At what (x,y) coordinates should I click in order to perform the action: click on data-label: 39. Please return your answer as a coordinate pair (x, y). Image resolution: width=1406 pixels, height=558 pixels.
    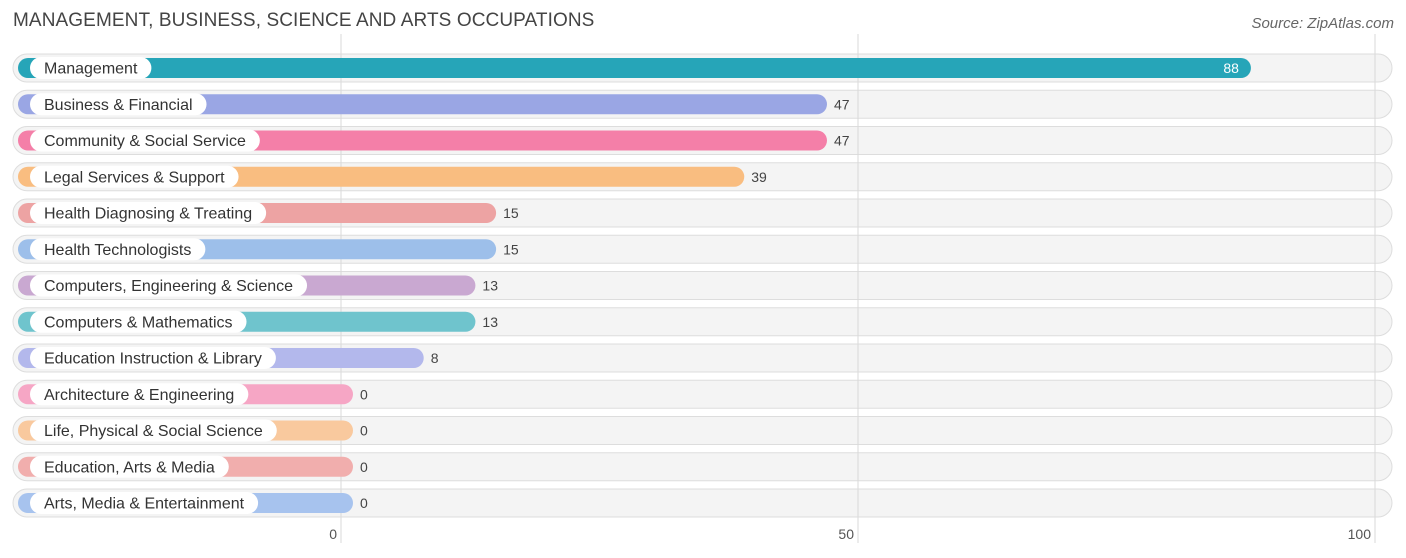
    Looking at the image, I should click on (759, 177).